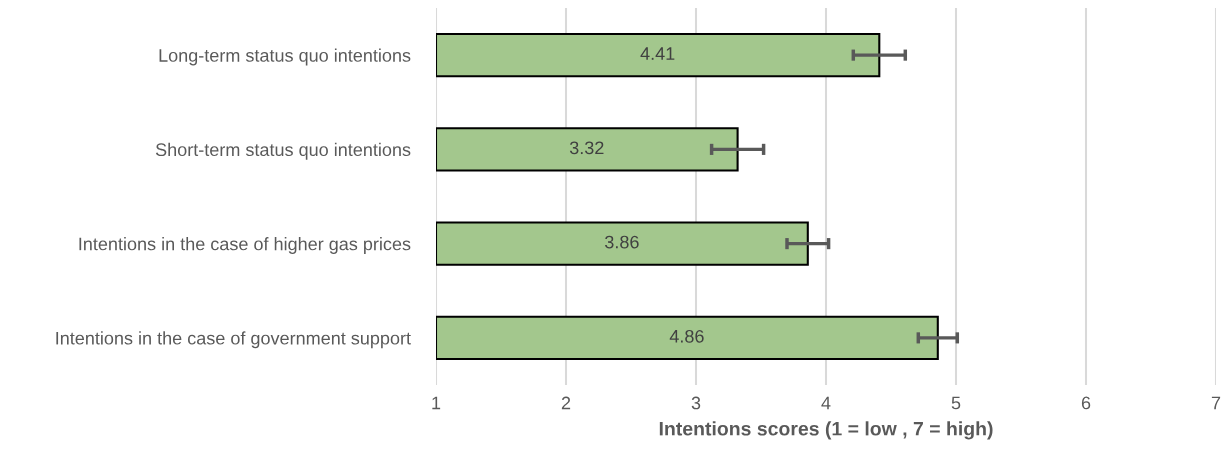 The height and width of the screenshot is (458, 1224). Describe the element at coordinates (826, 403) in the screenshot. I see `x-tick-label: 4` at that location.